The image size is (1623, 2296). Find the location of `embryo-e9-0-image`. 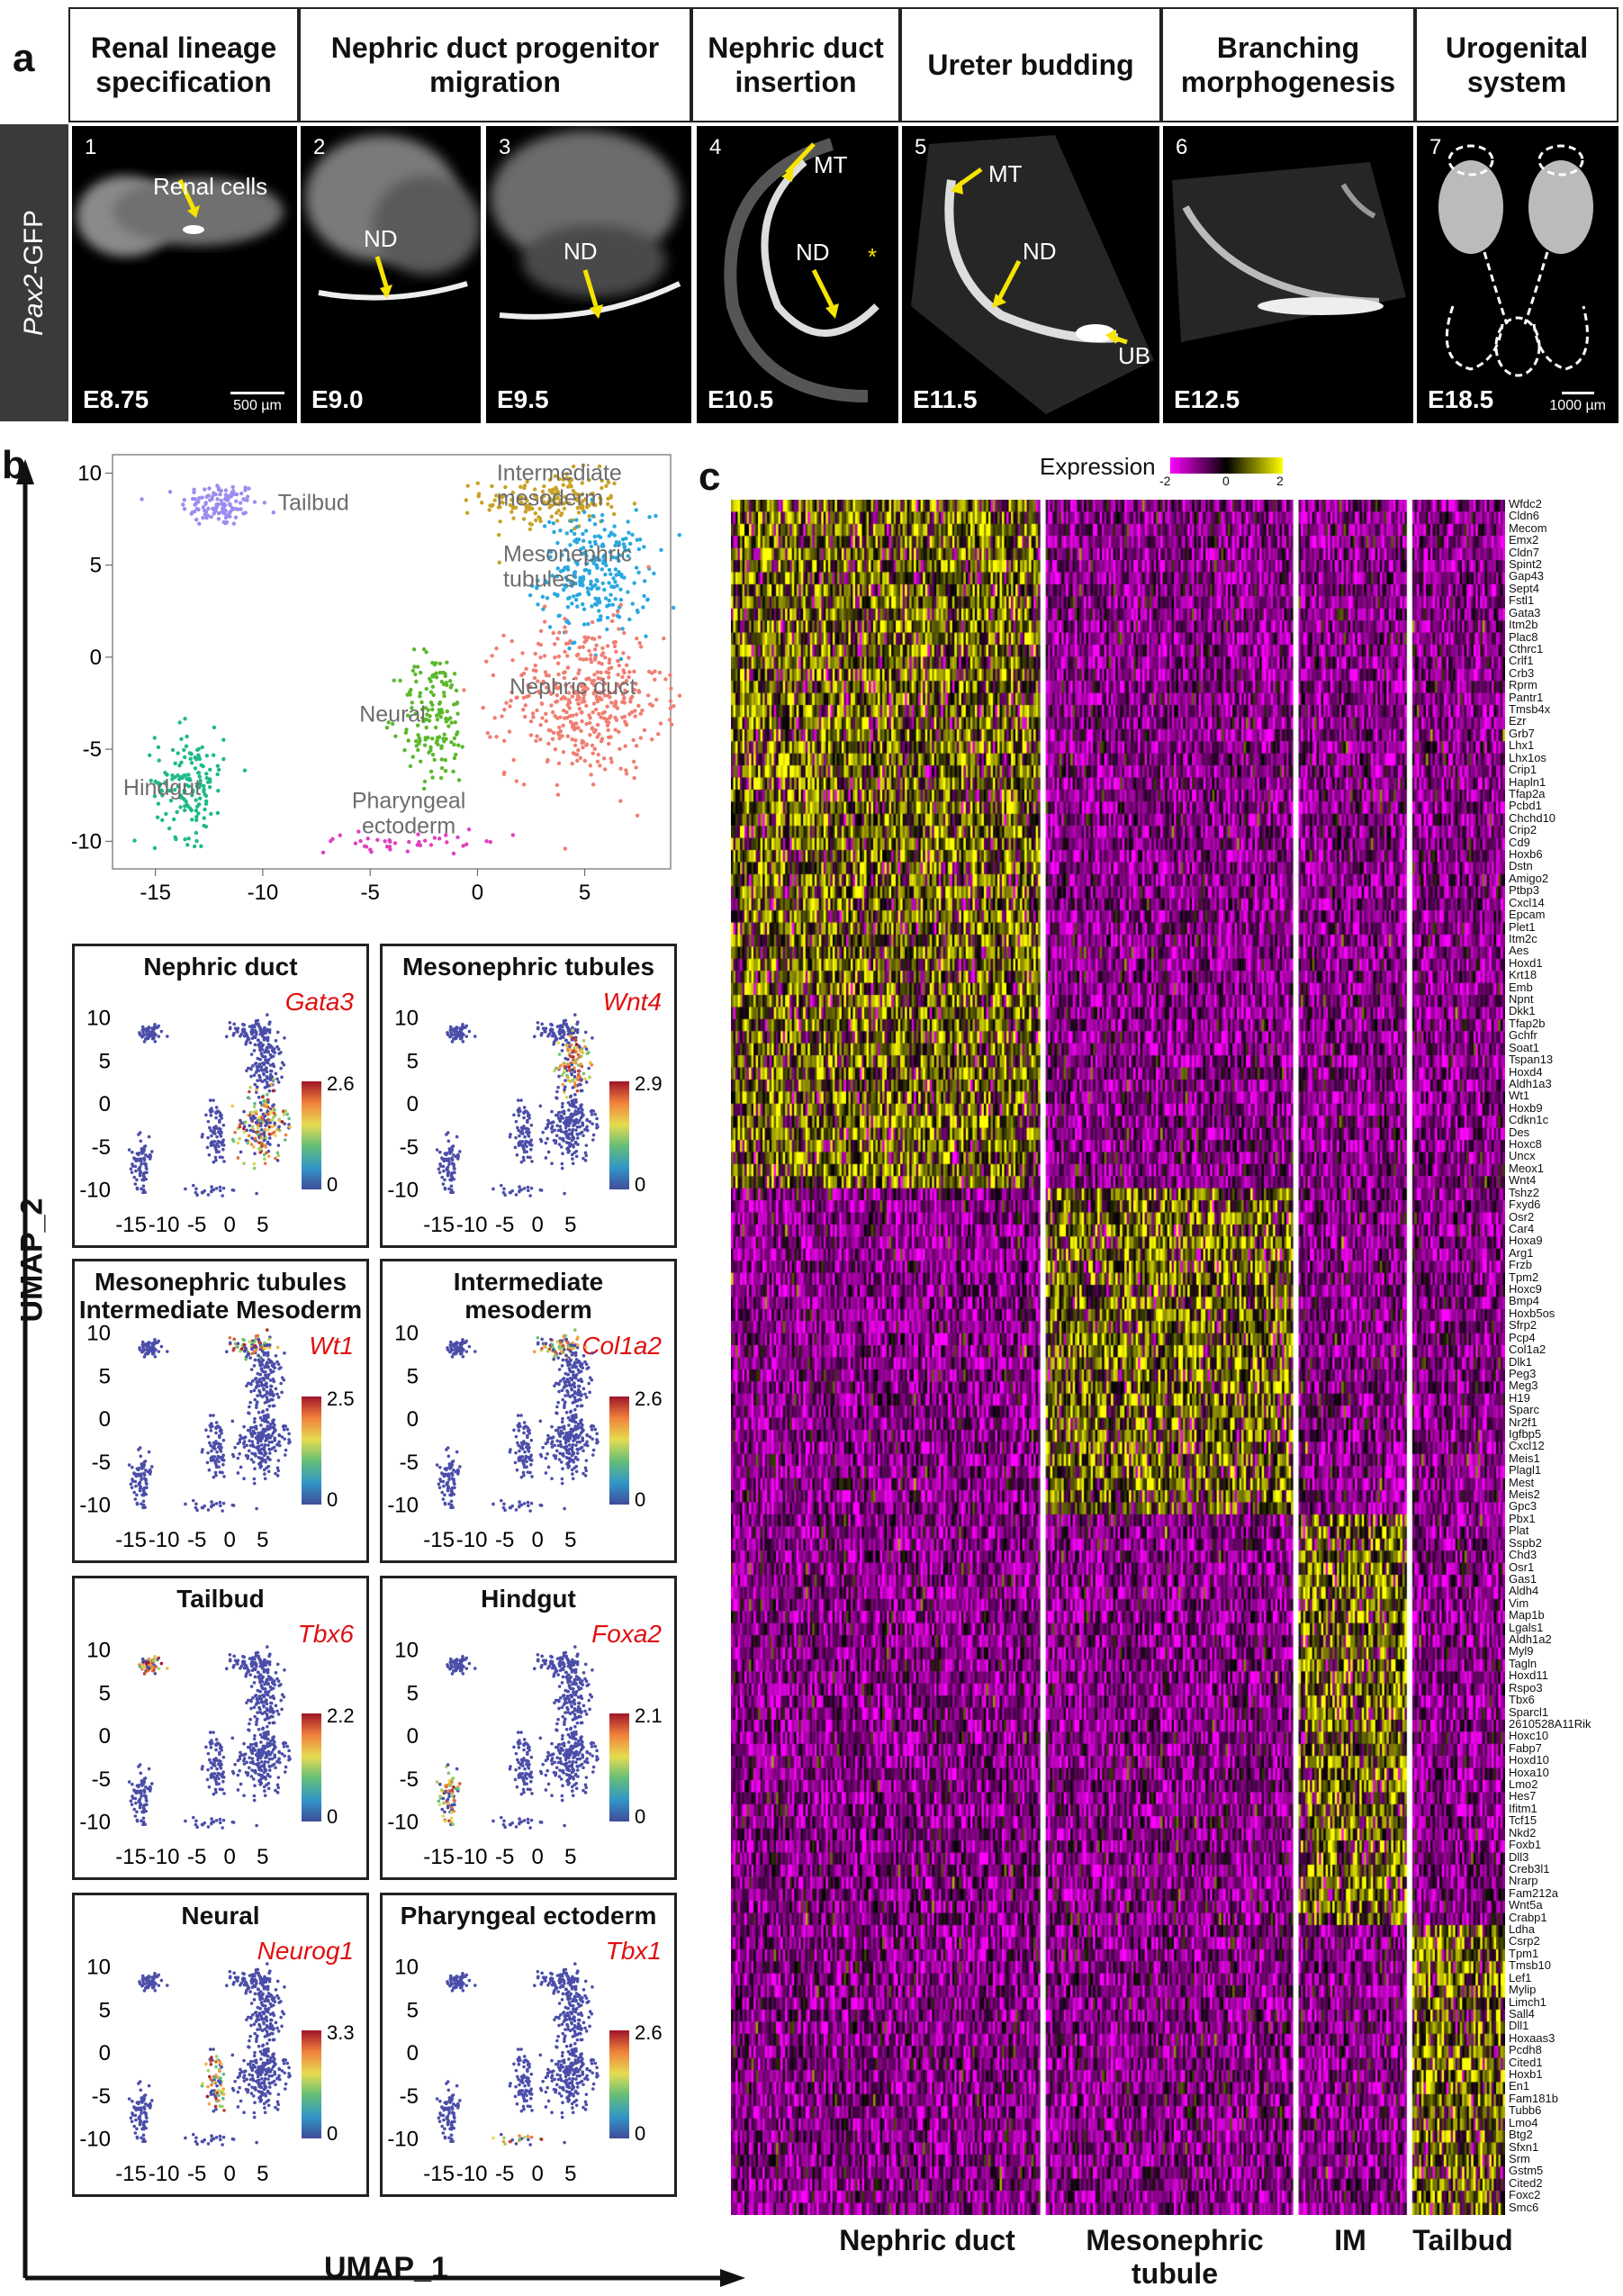

embryo-e9-0-image is located at coordinates (393, 218).